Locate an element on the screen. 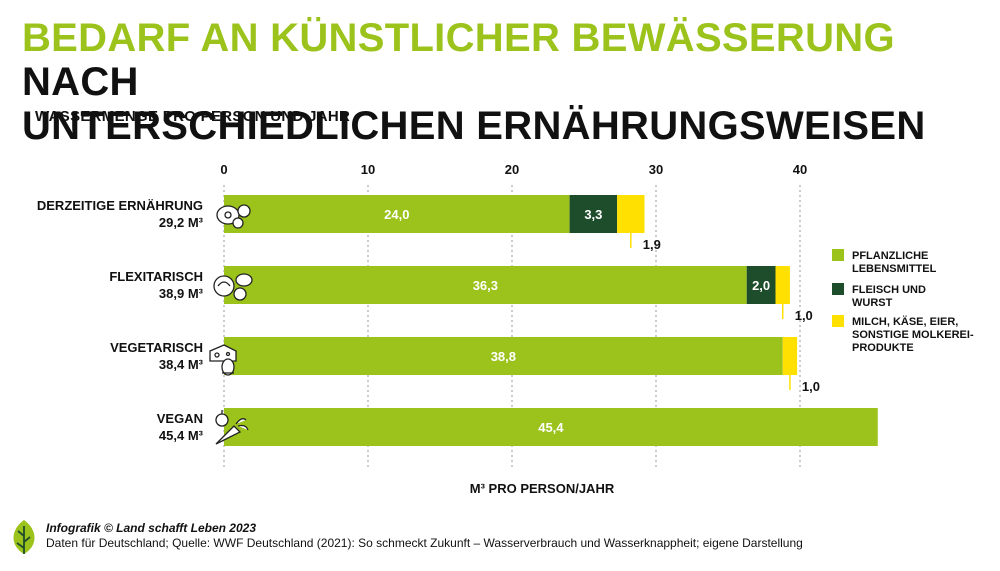 This screenshot has height=571, width=1000. legend-label: PRODUKTE is located at coordinates (883, 348).